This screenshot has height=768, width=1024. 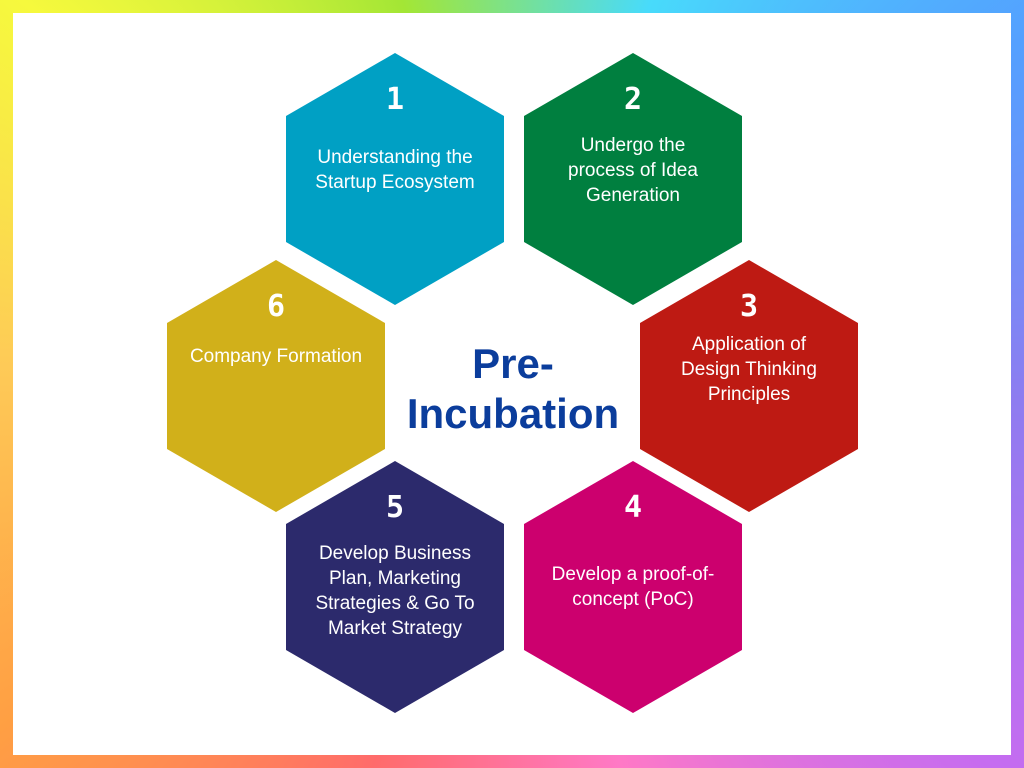 What do you see at coordinates (276, 356) in the screenshot?
I see `step-label: Company Formation` at bounding box center [276, 356].